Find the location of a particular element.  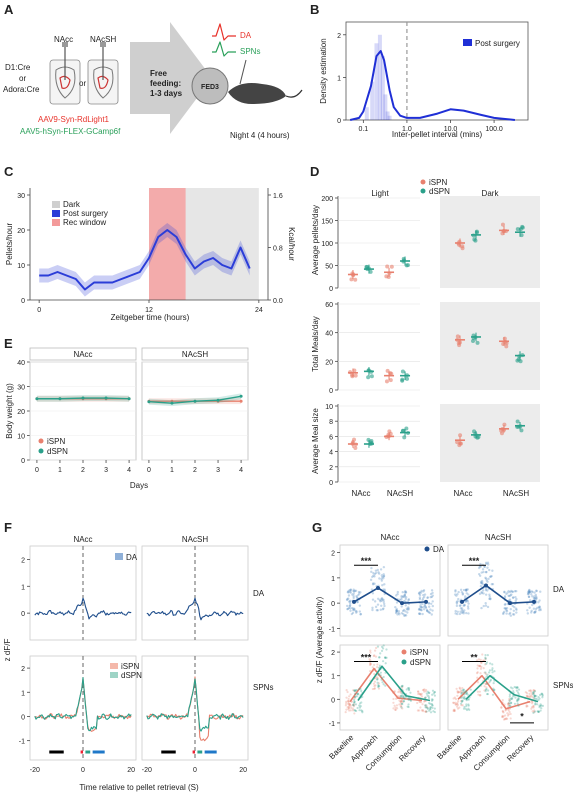

panelC-legend-label: Post surgery is located at coordinates (85, 213).